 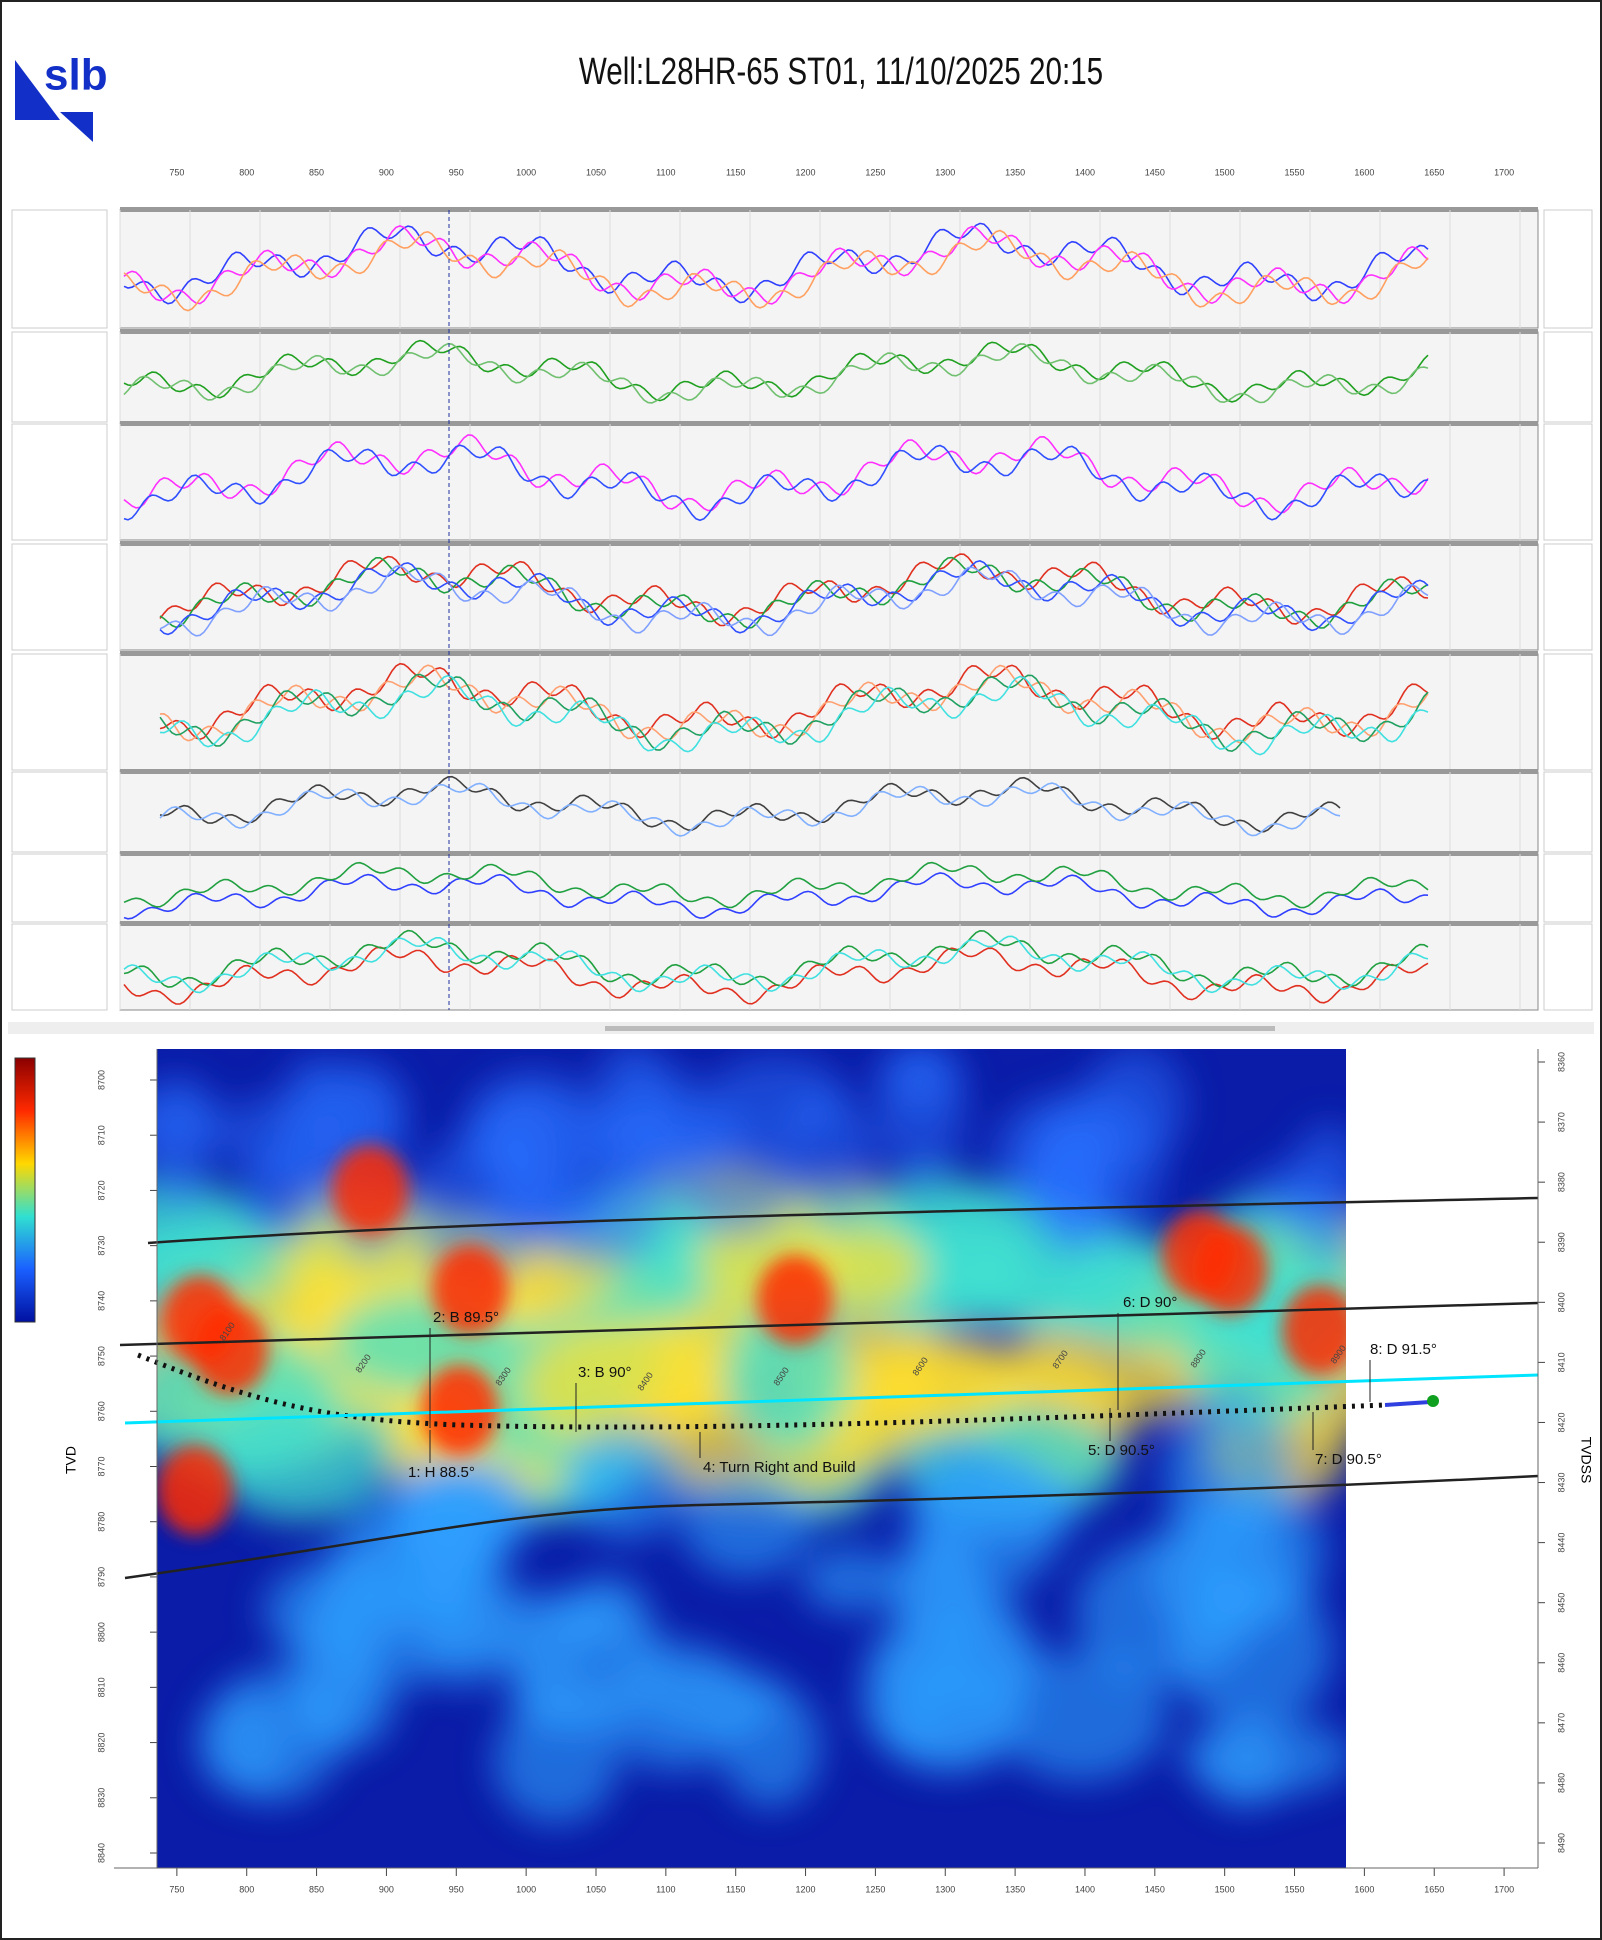 What do you see at coordinates (1015, 1889) in the screenshot?
I see `x-tick-label: 1350` at bounding box center [1015, 1889].